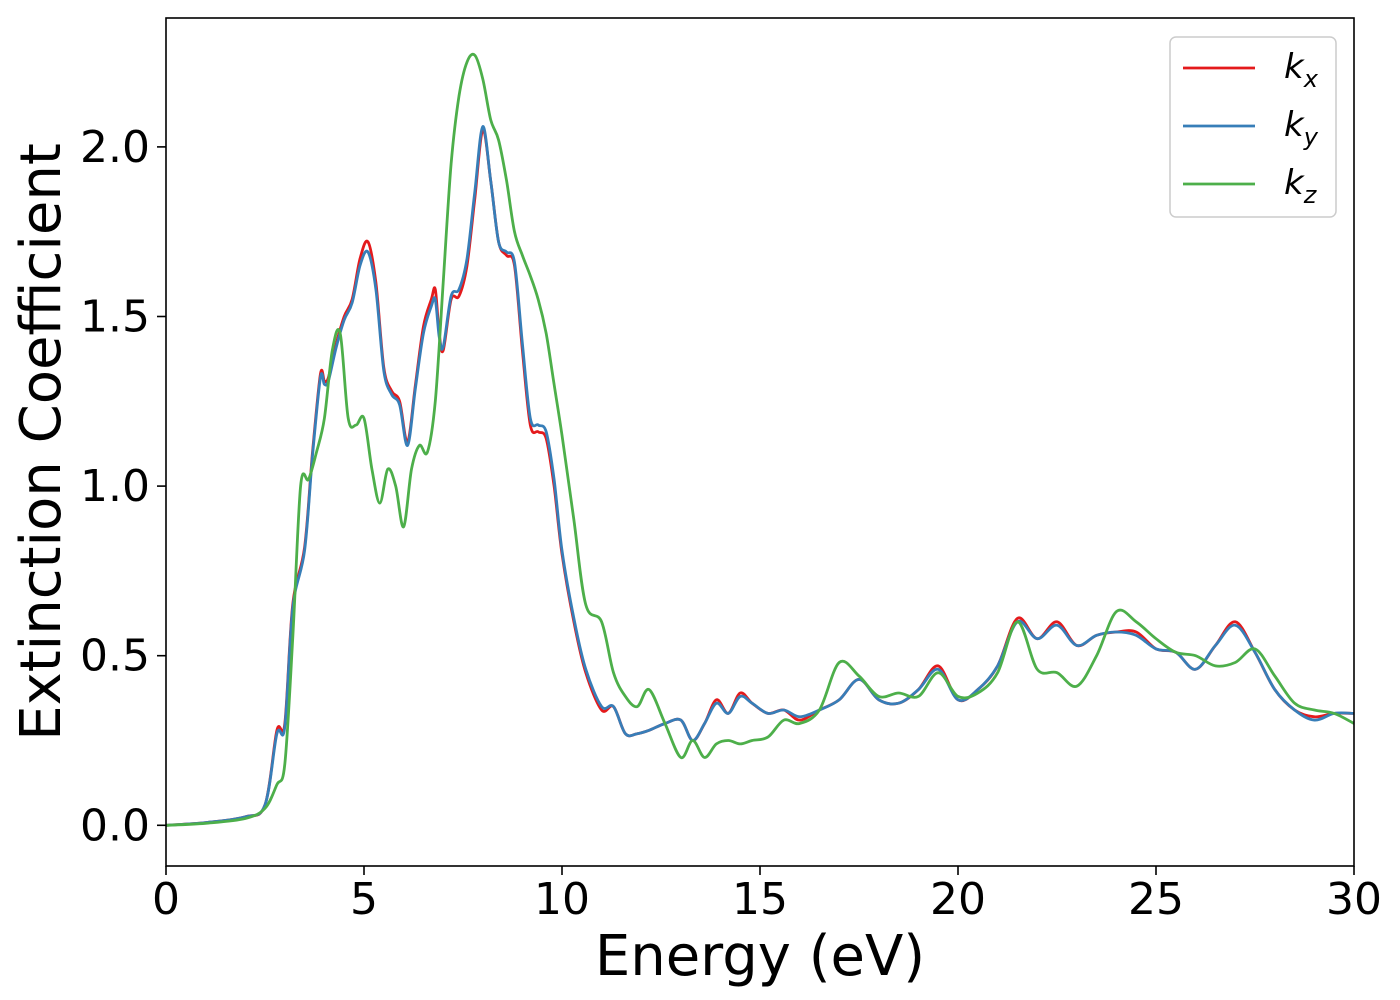 The width and height of the screenshot is (1400, 1000). I want to click on y-axis-ticks: 0.0 0.5 1.0 1.5 2.0, so click(123, 486).